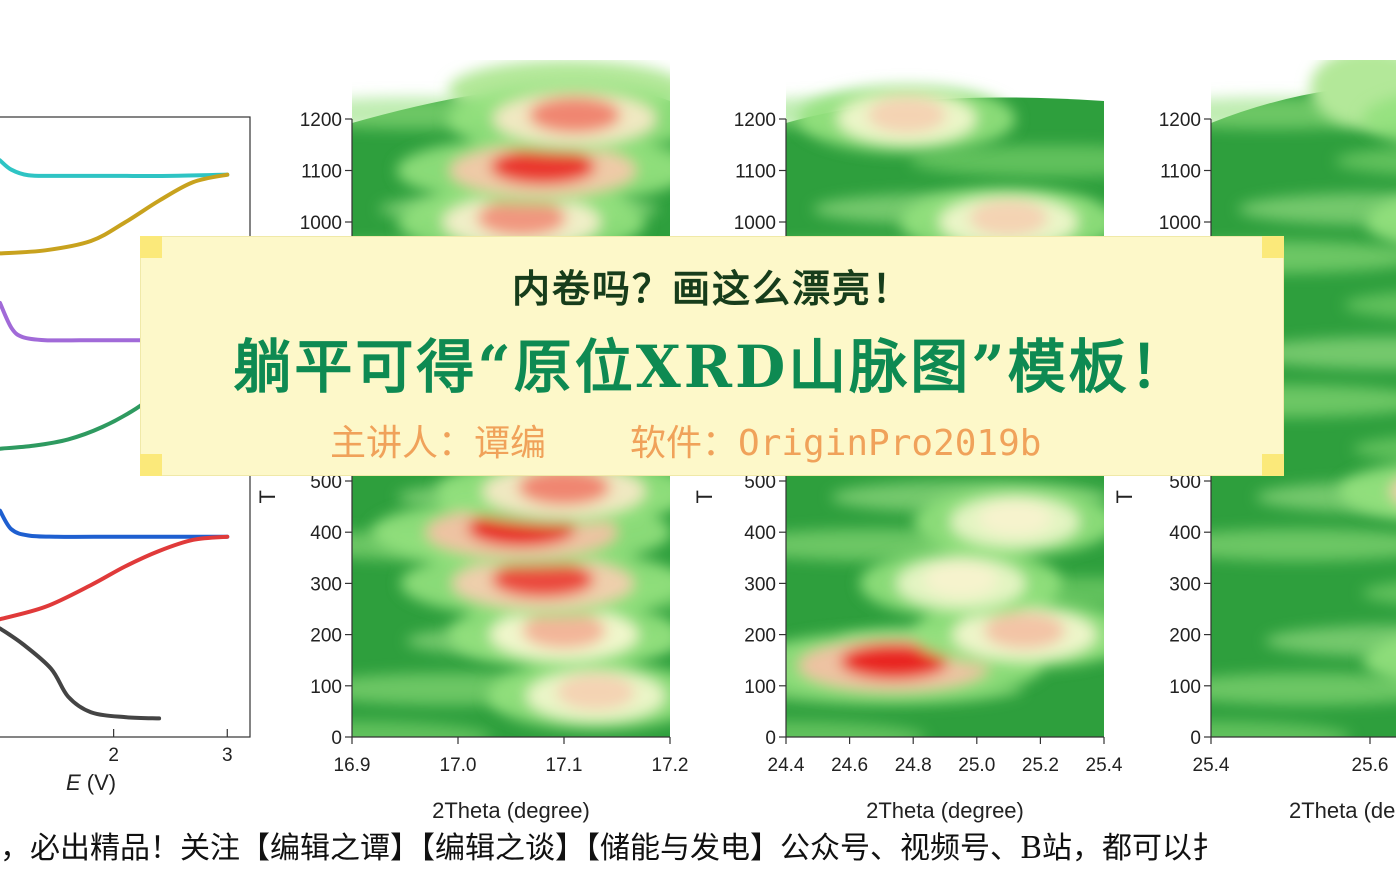 The height and width of the screenshot is (873, 1396). What do you see at coordinates (91, 782) in the screenshot?
I see `left-x-axis-label: E (V)` at bounding box center [91, 782].